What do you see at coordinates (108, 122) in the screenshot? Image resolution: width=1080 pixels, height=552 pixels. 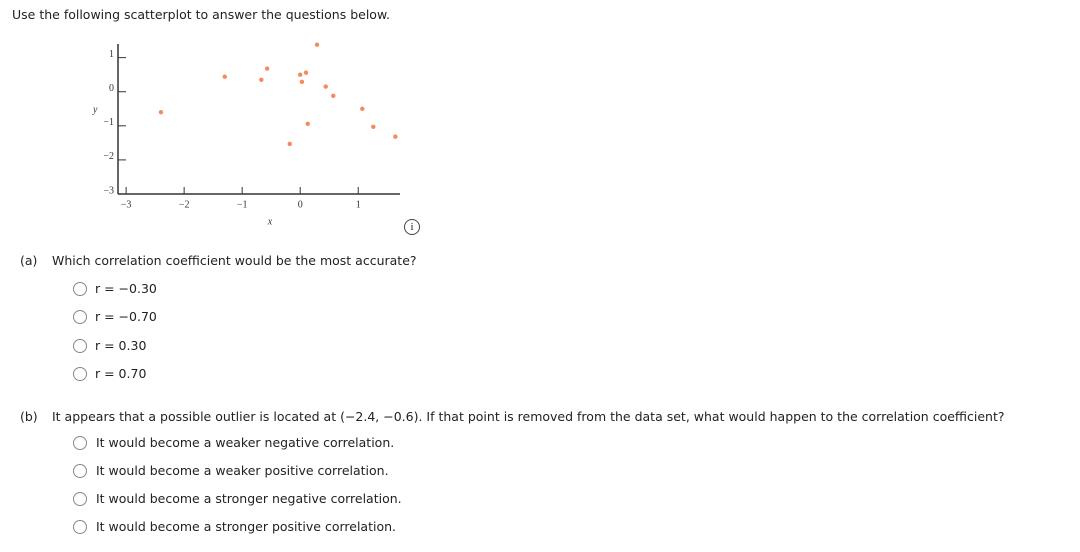 I see `y-tick-label: −1` at bounding box center [108, 122].